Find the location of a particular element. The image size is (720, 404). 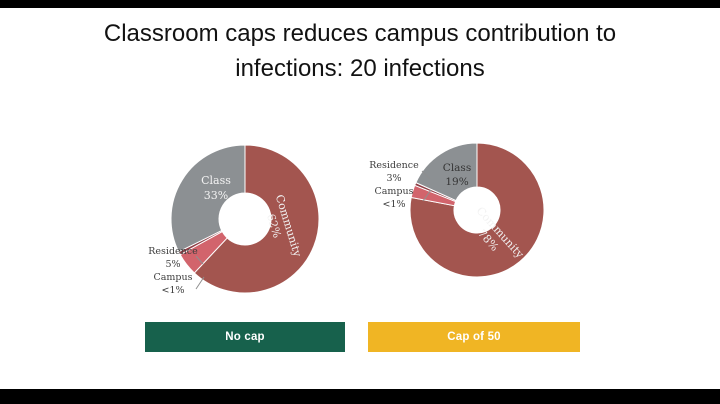

outside-slice-labels: Residence 3% Campus <1% is located at coordinates (394, 185).